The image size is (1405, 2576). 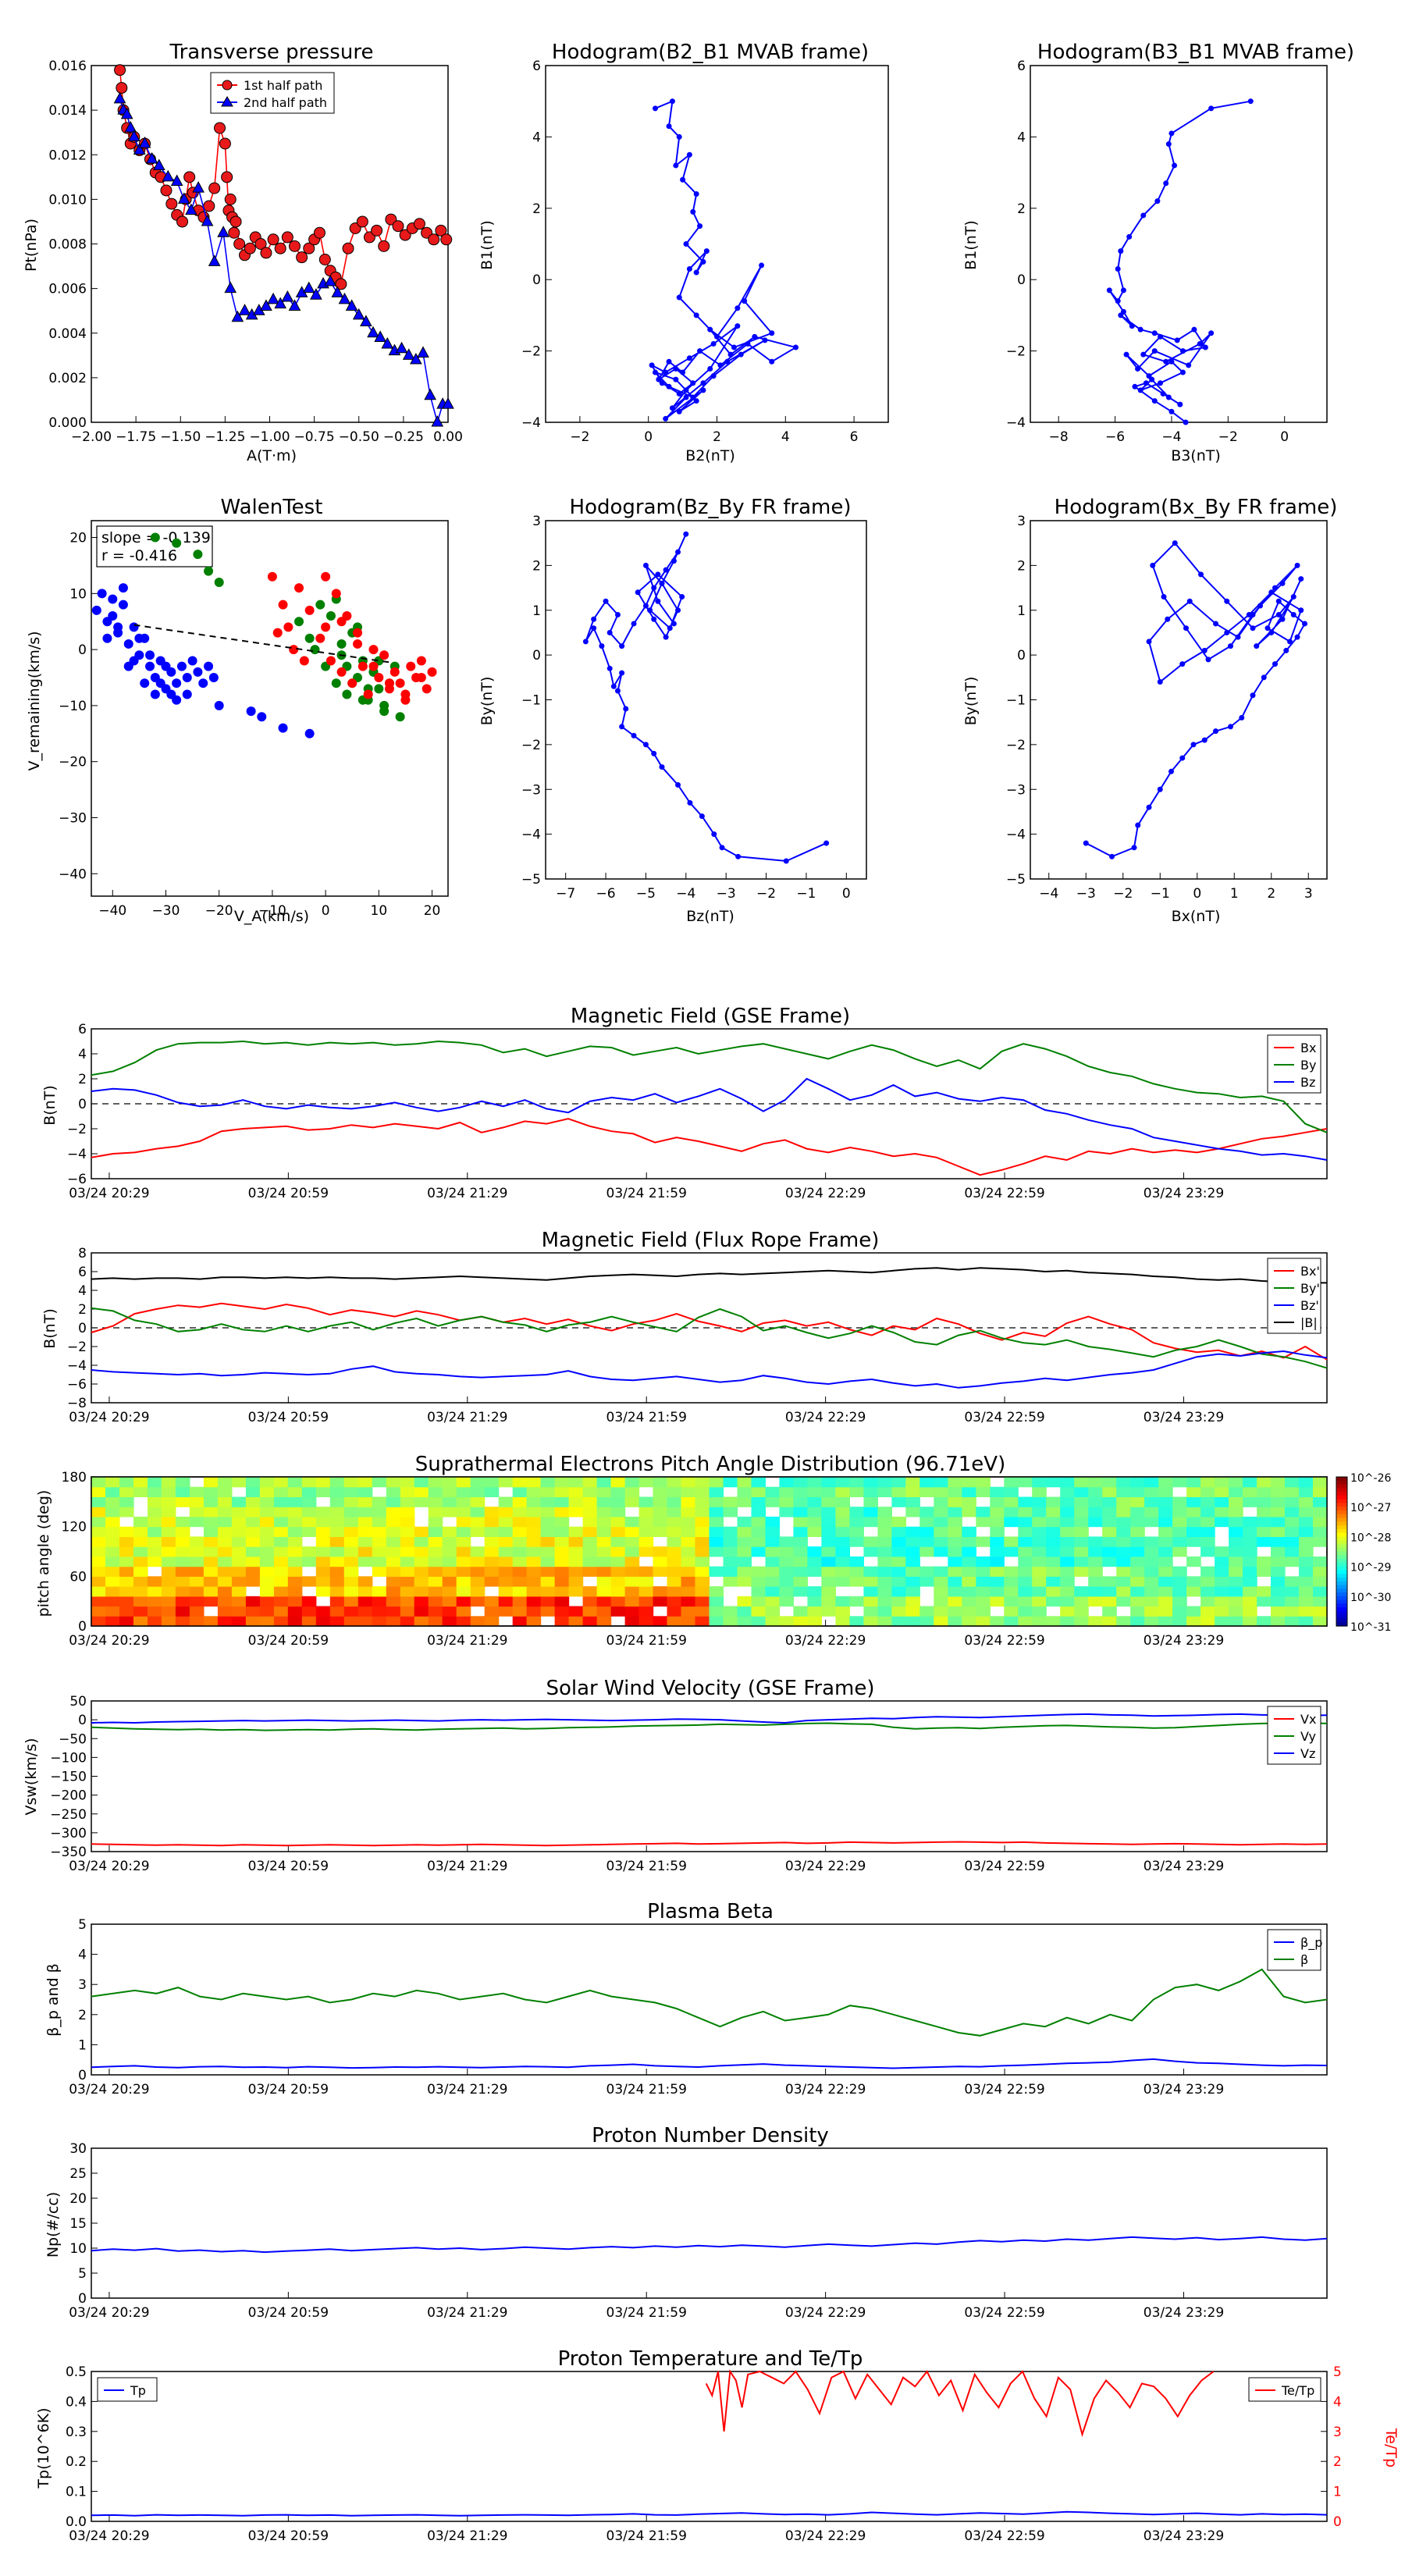 What do you see at coordinates (1338, 2372) in the screenshot?
I see `tp-ytick-label: 5` at bounding box center [1338, 2372].